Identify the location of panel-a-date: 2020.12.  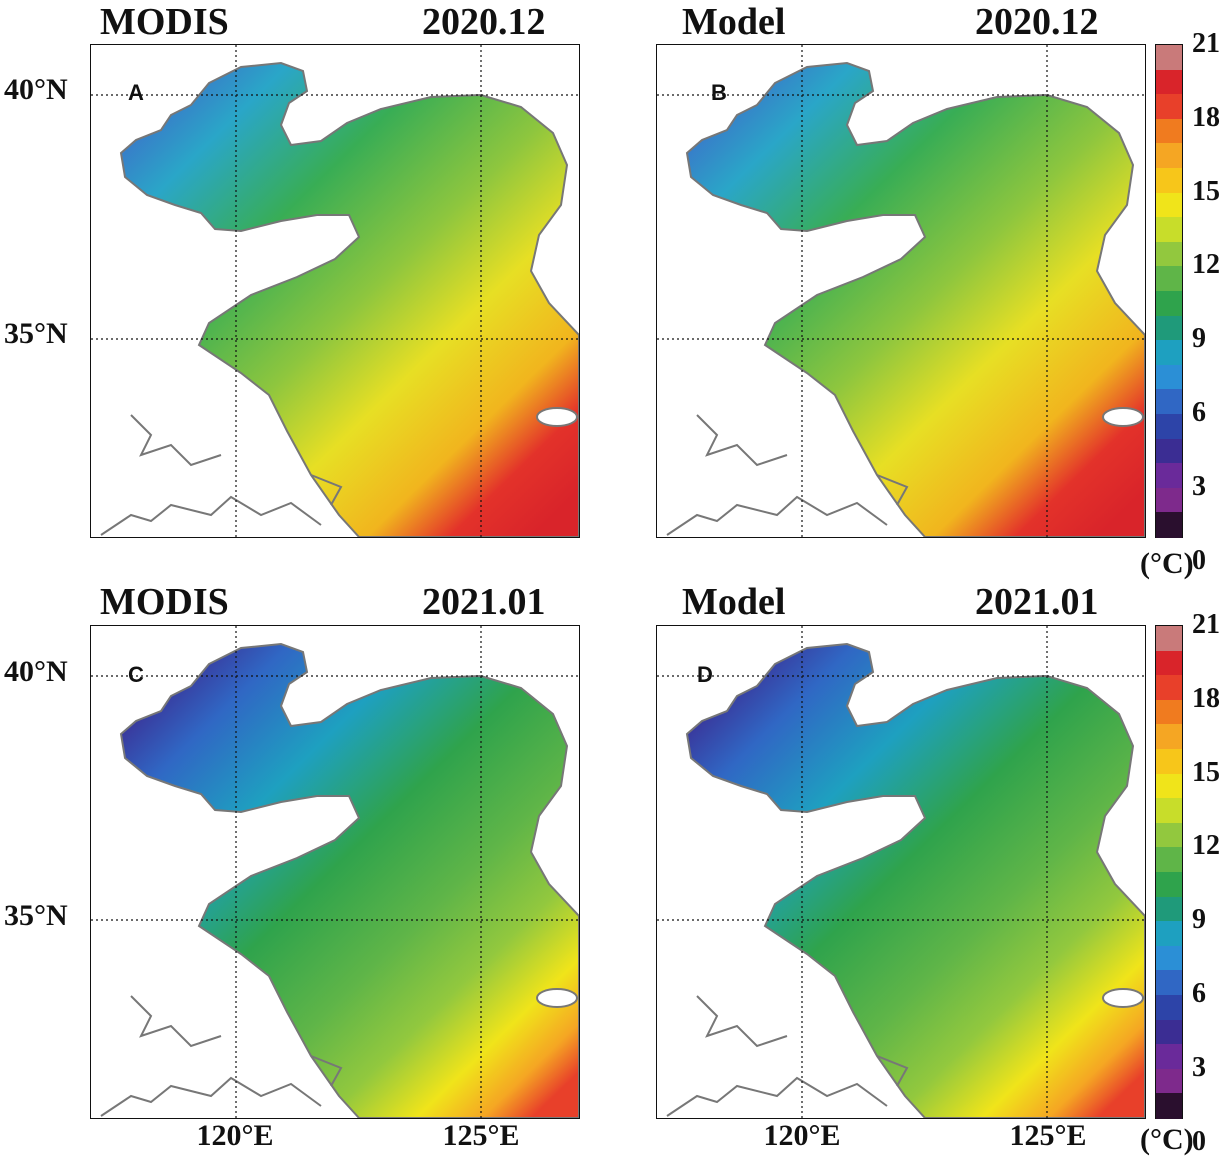
(484, 22).